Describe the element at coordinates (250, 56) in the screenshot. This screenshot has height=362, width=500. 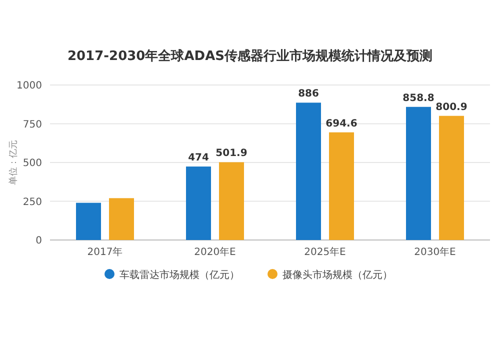
I see `title: 2017-2030年全球ADAS传感器行业市场规模统计情况及预测` at that location.